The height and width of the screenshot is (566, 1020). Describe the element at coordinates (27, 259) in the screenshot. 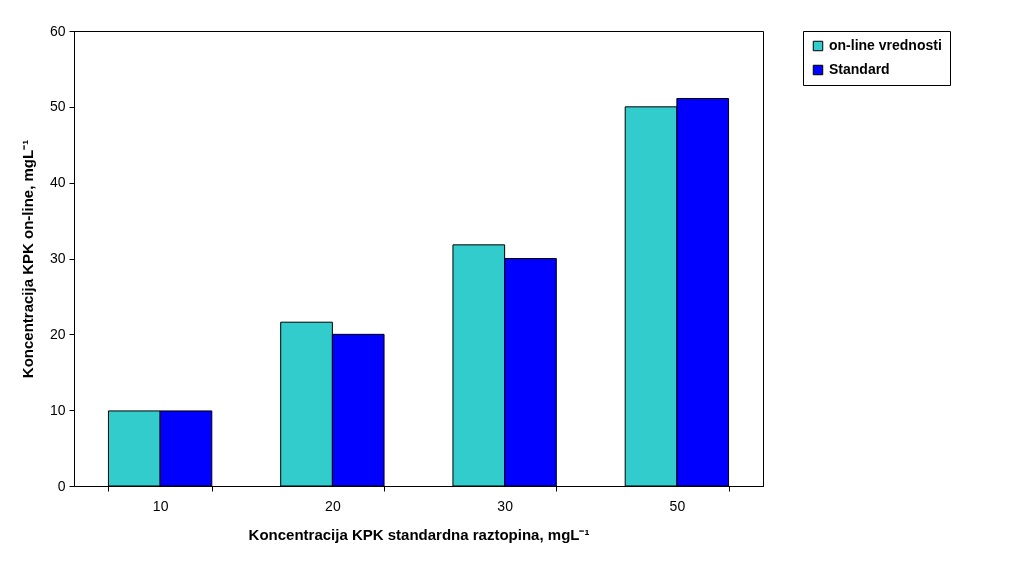

I see `y-axis-title: Koncentracija KPK on-line, mgL⁻¹` at that location.